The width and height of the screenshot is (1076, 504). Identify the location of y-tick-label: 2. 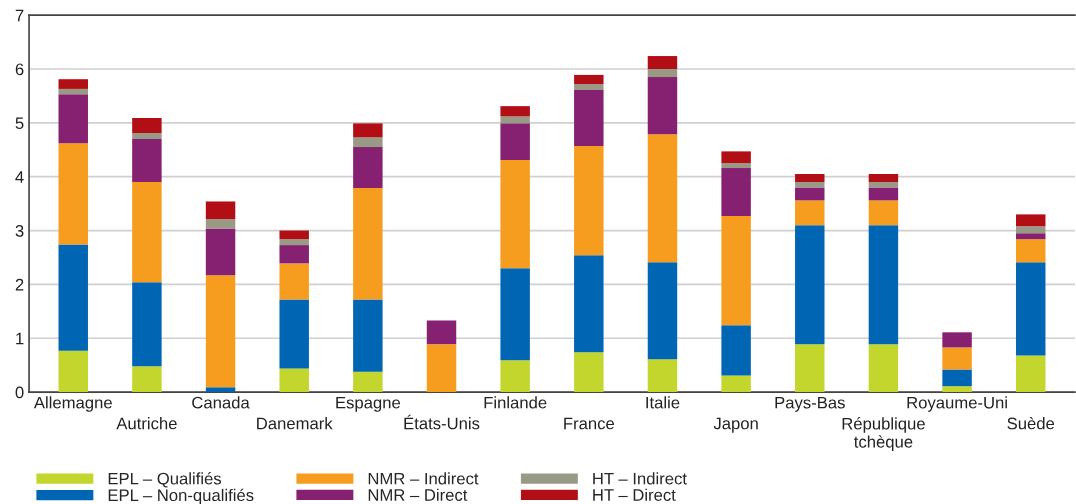
(19, 284).